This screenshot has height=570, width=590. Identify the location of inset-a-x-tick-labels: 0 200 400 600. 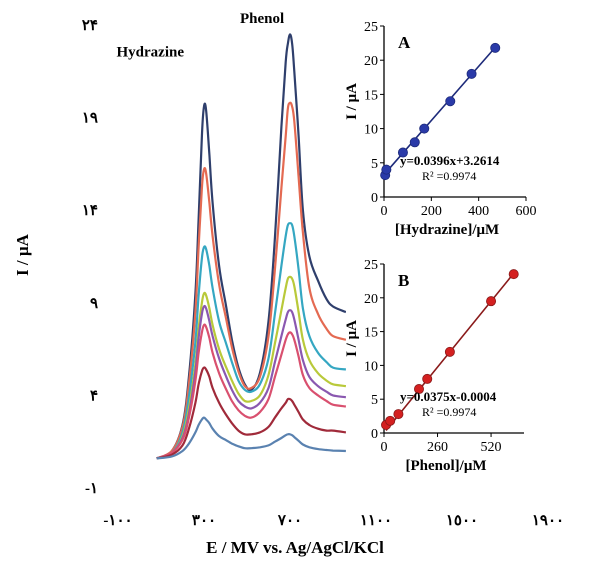
(459, 208).